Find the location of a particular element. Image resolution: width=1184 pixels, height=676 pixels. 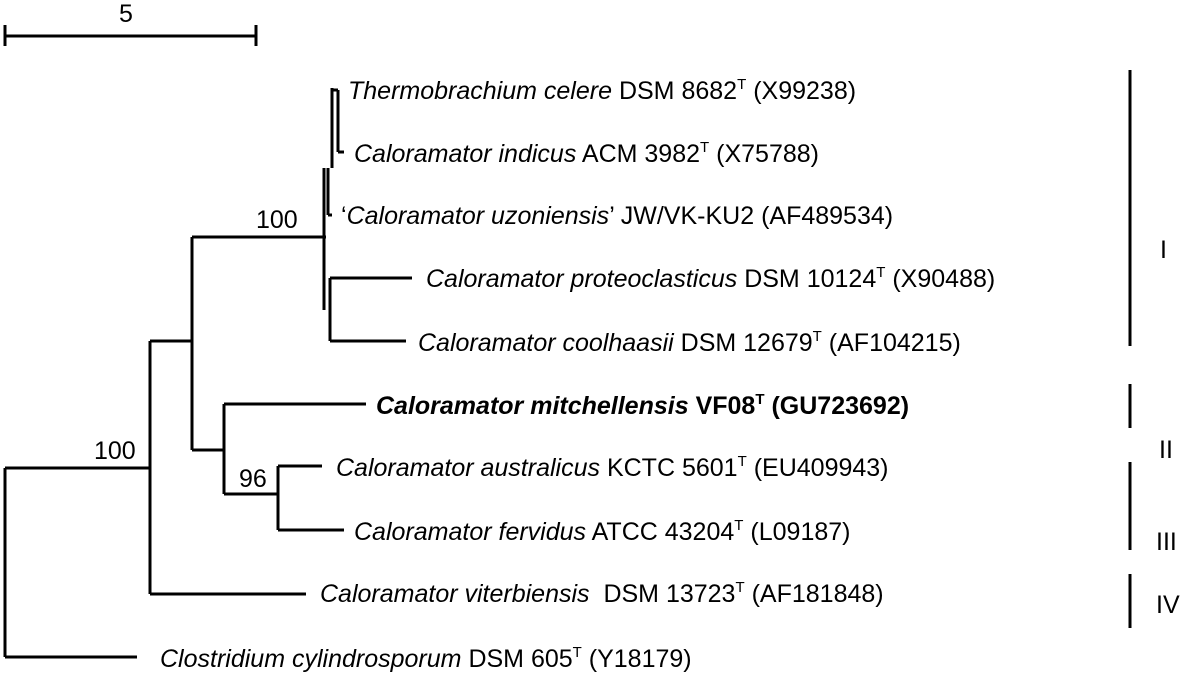

taxon-label: Caloramator indicus ACM 3982T (X75788) is located at coordinates (587, 153).